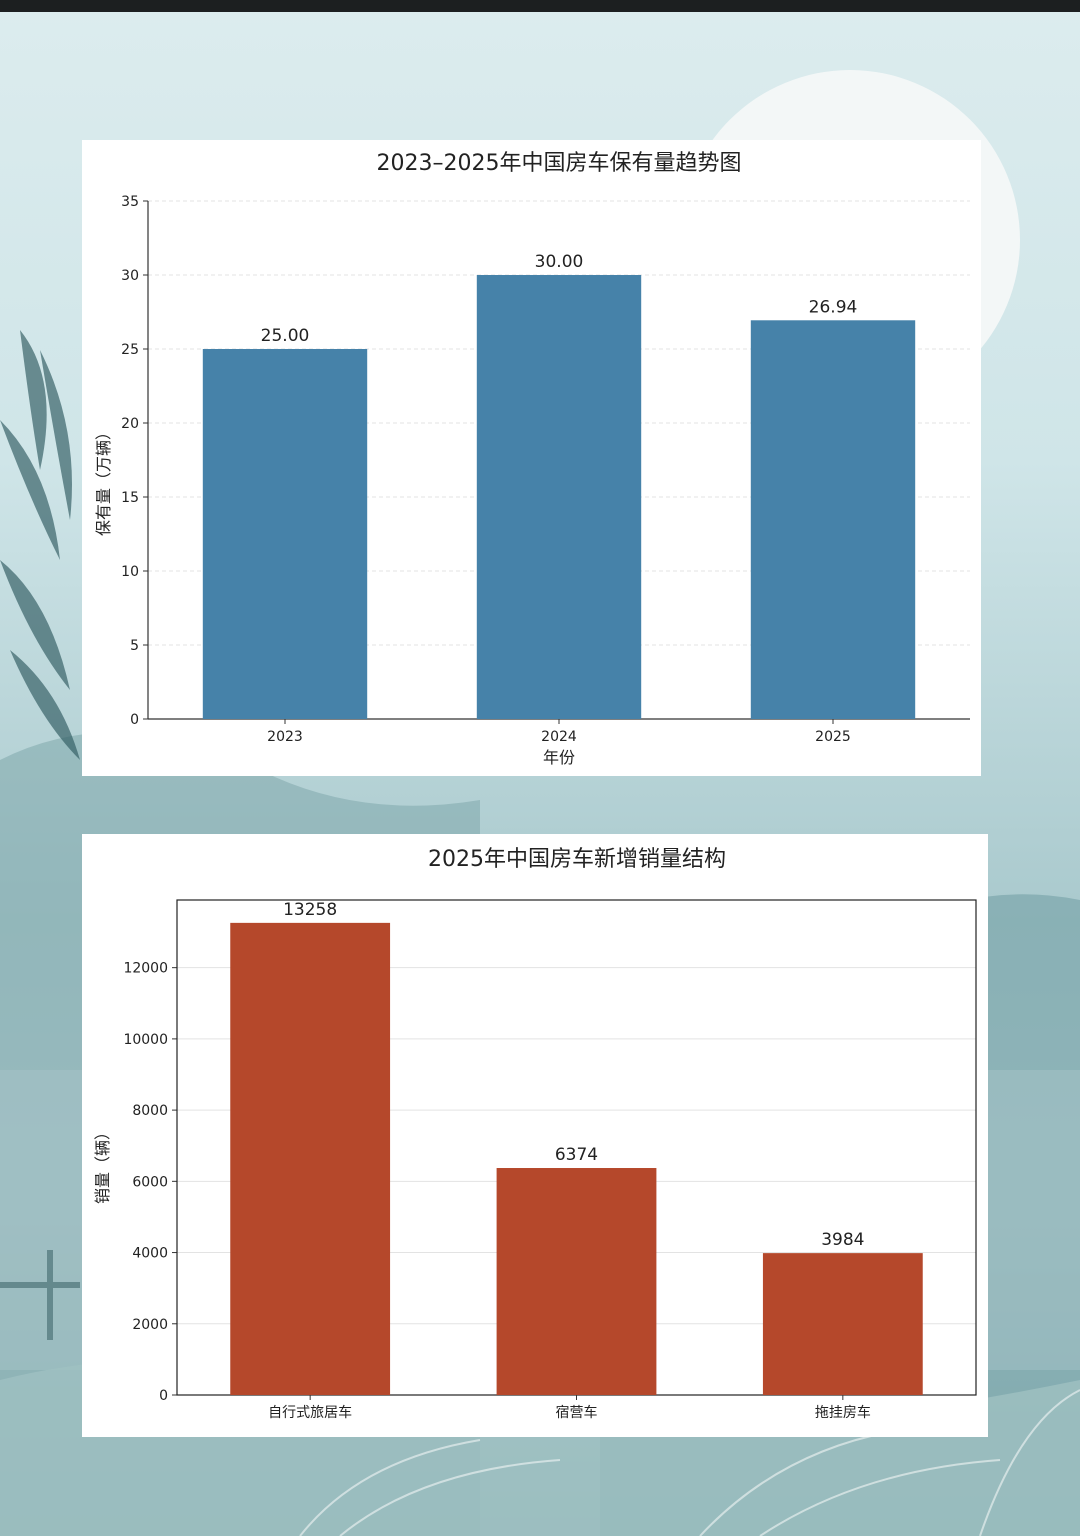  Describe the element at coordinates (833, 307) in the screenshot. I see `bar-value-label: 26.94` at that location.